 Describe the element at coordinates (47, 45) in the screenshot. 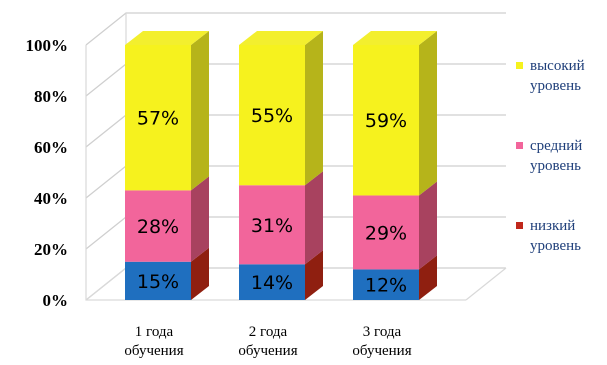

I see `y-tick-label: 100%` at that location.